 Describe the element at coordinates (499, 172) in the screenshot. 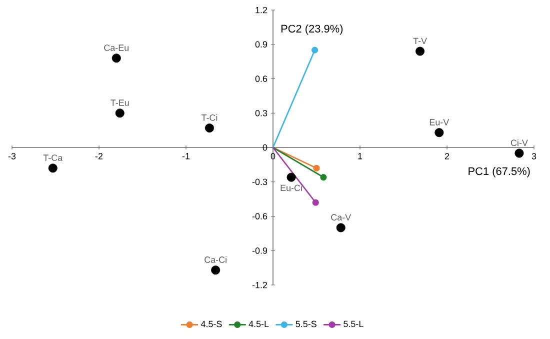

I see `x-axis-title: PC1 (67.5%)` at that location.